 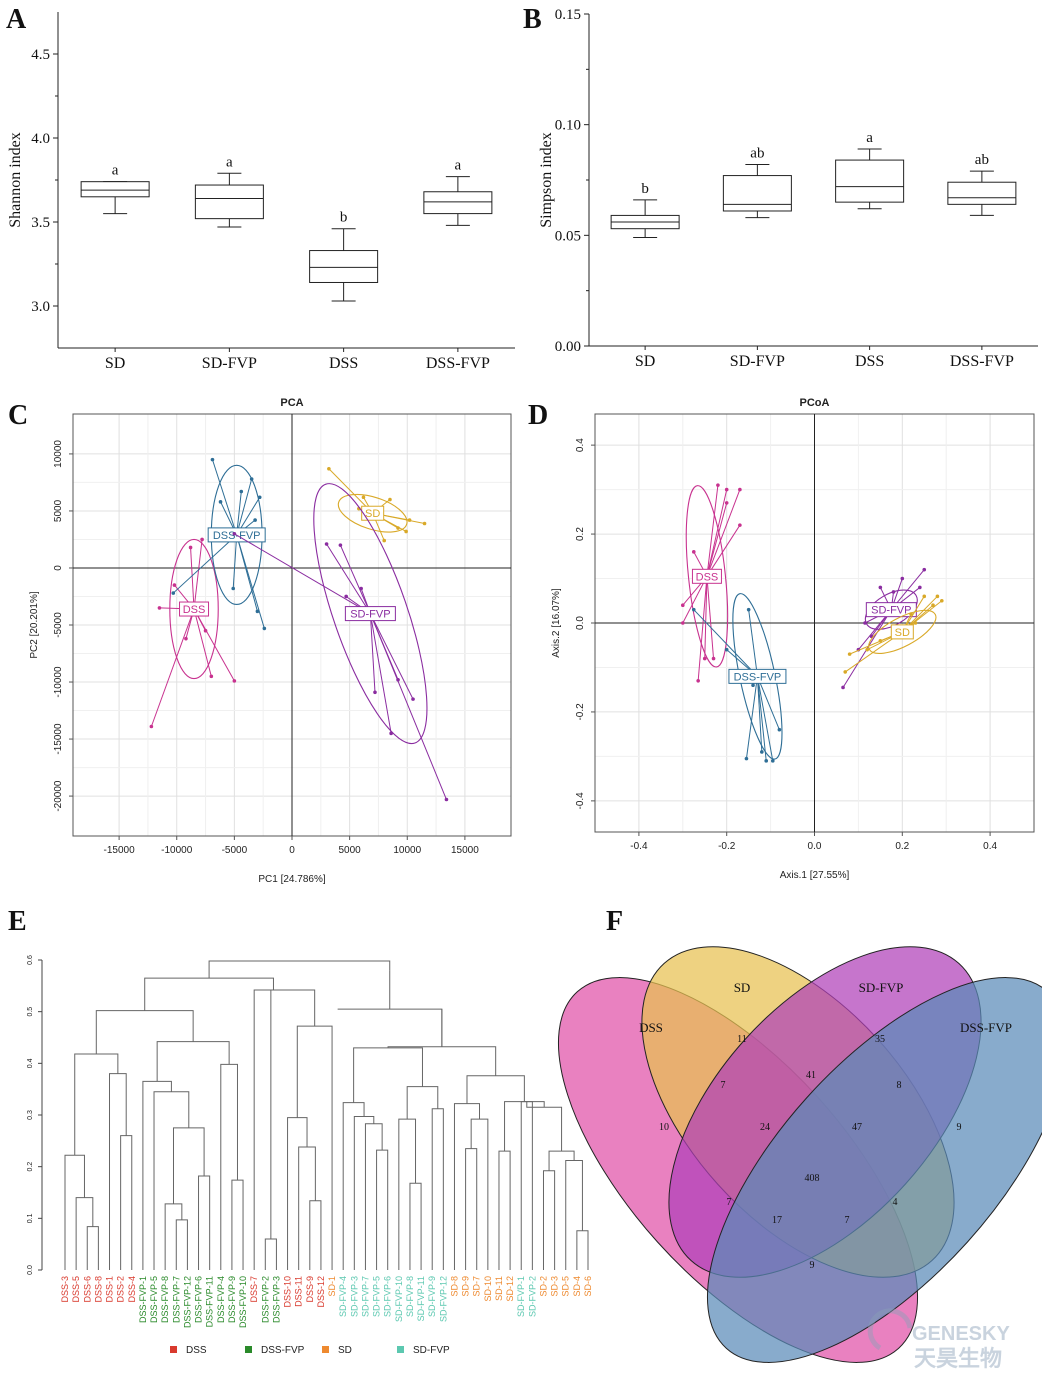 I want to click on y-tick-label: -5000, so click(x=58, y=625).